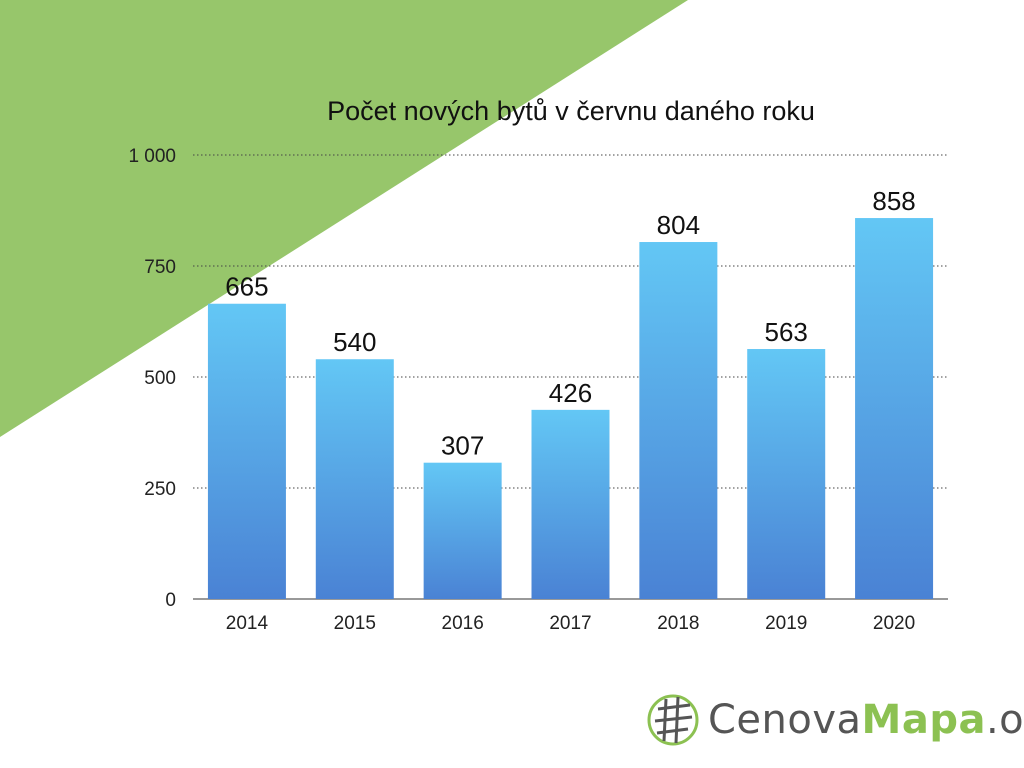  Describe the element at coordinates (160, 378) in the screenshot. I see `y-tick-label: 500` at that location.